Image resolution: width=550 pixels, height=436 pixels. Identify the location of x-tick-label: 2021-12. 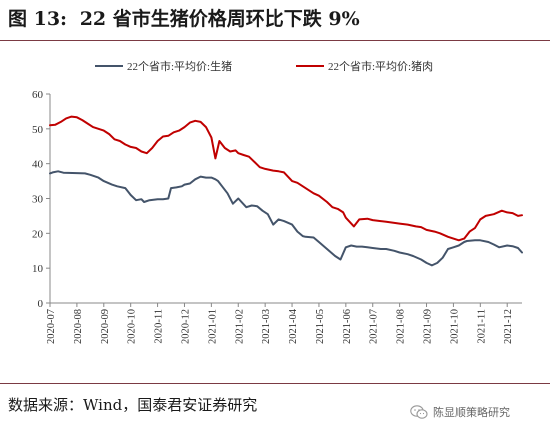
(508, 326).